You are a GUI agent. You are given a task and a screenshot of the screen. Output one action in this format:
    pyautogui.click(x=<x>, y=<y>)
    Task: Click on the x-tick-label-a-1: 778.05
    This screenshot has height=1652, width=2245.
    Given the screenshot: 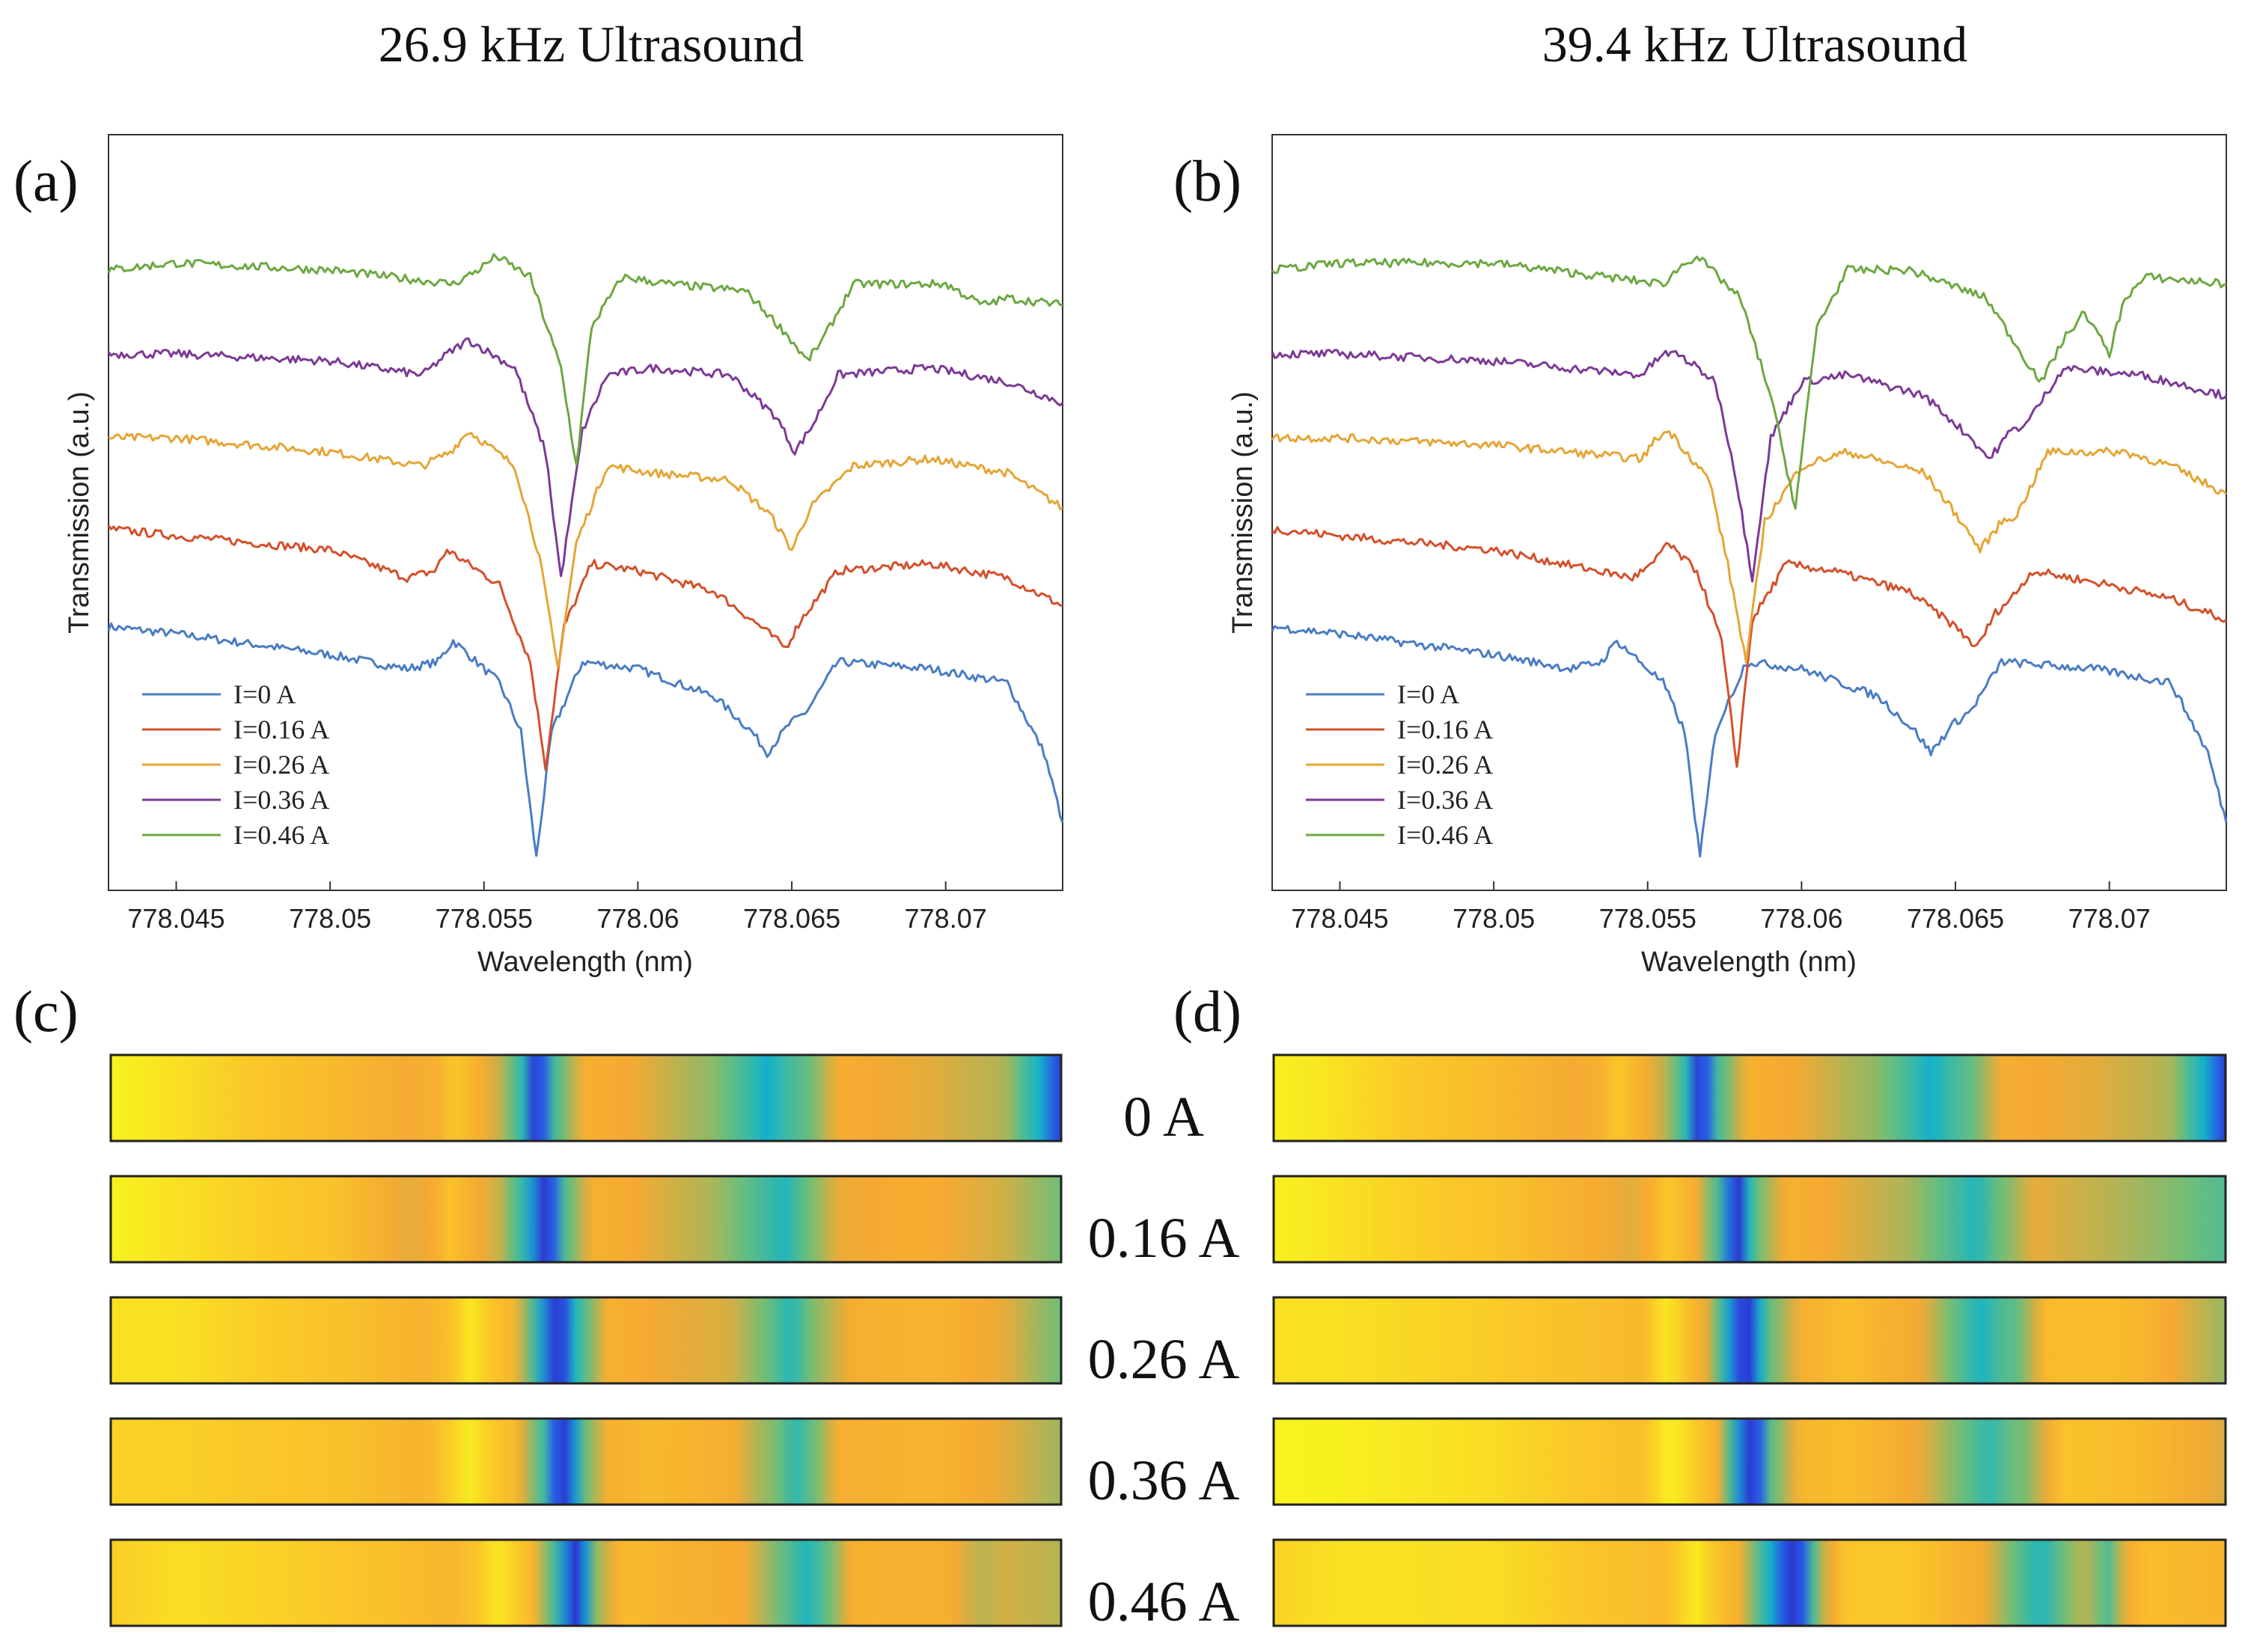 What is the action you would take?
    pyautogui.click(x=330, y=918)
    